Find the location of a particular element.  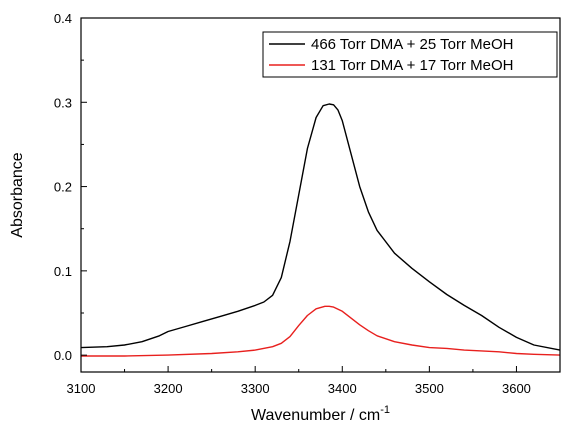

x-axis-title-text: Wavenumber / cm is located at coordinates (315, 415).